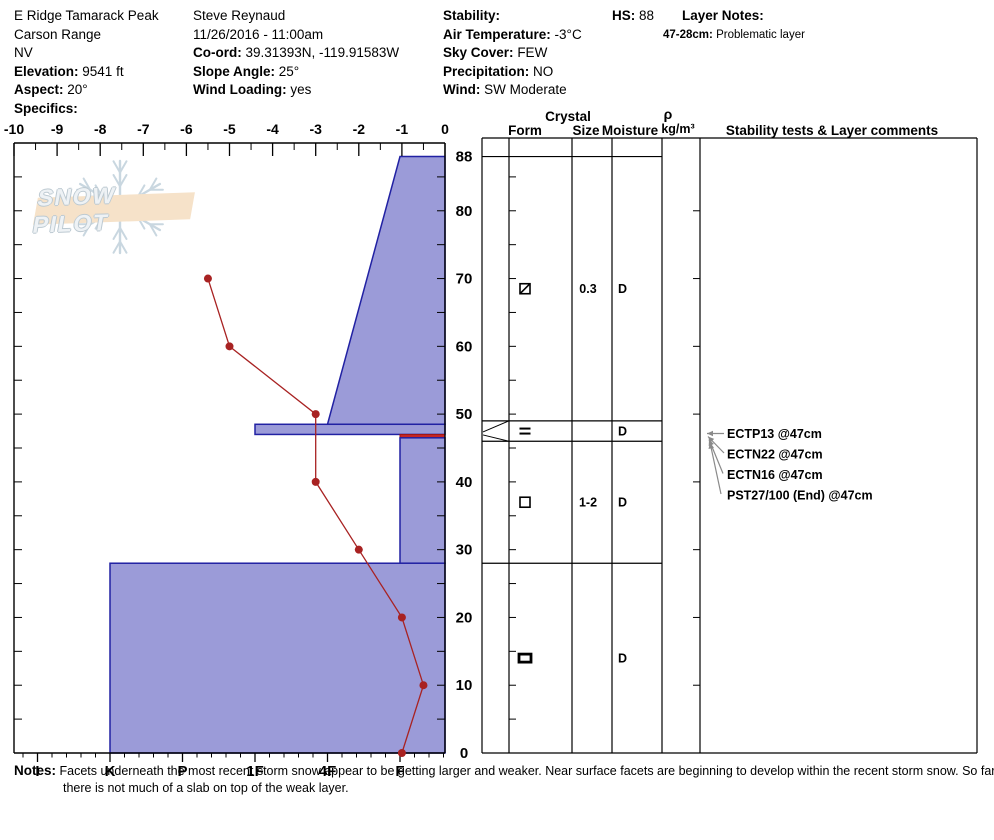 Image resolution: width=994 pixels, height=840 pixels. I want to click on header-field: Air Temperature: -3°C, so click(512, 35).